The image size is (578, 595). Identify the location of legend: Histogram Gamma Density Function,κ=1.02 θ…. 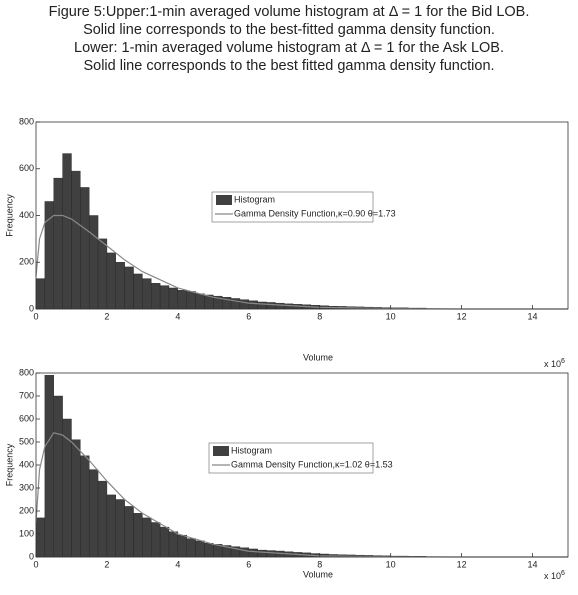
(300, 458).